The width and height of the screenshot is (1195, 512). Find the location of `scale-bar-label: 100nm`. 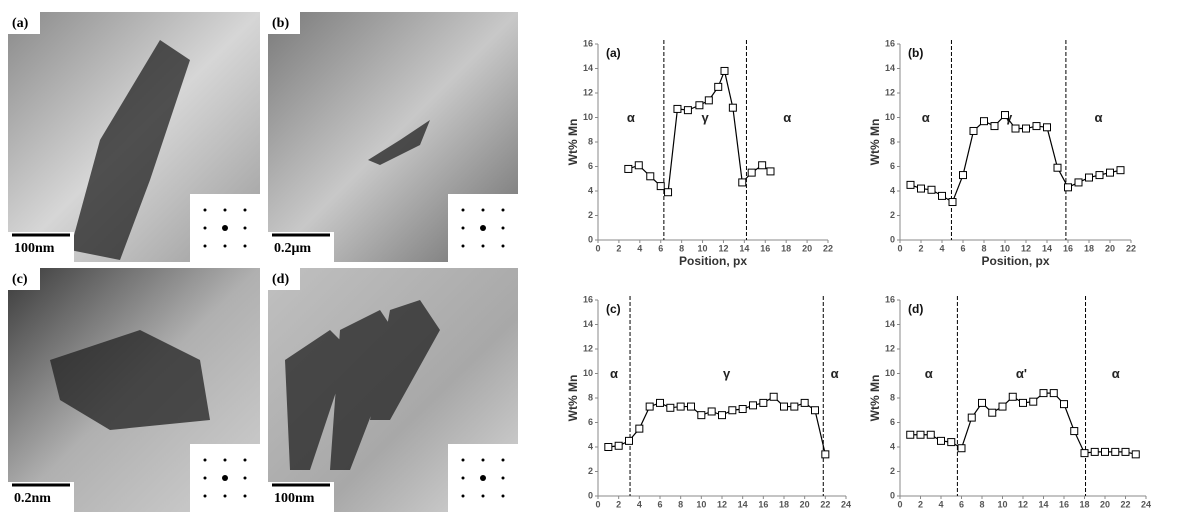

scale-bar-label: 100nm is located at coordinates (294, 498).